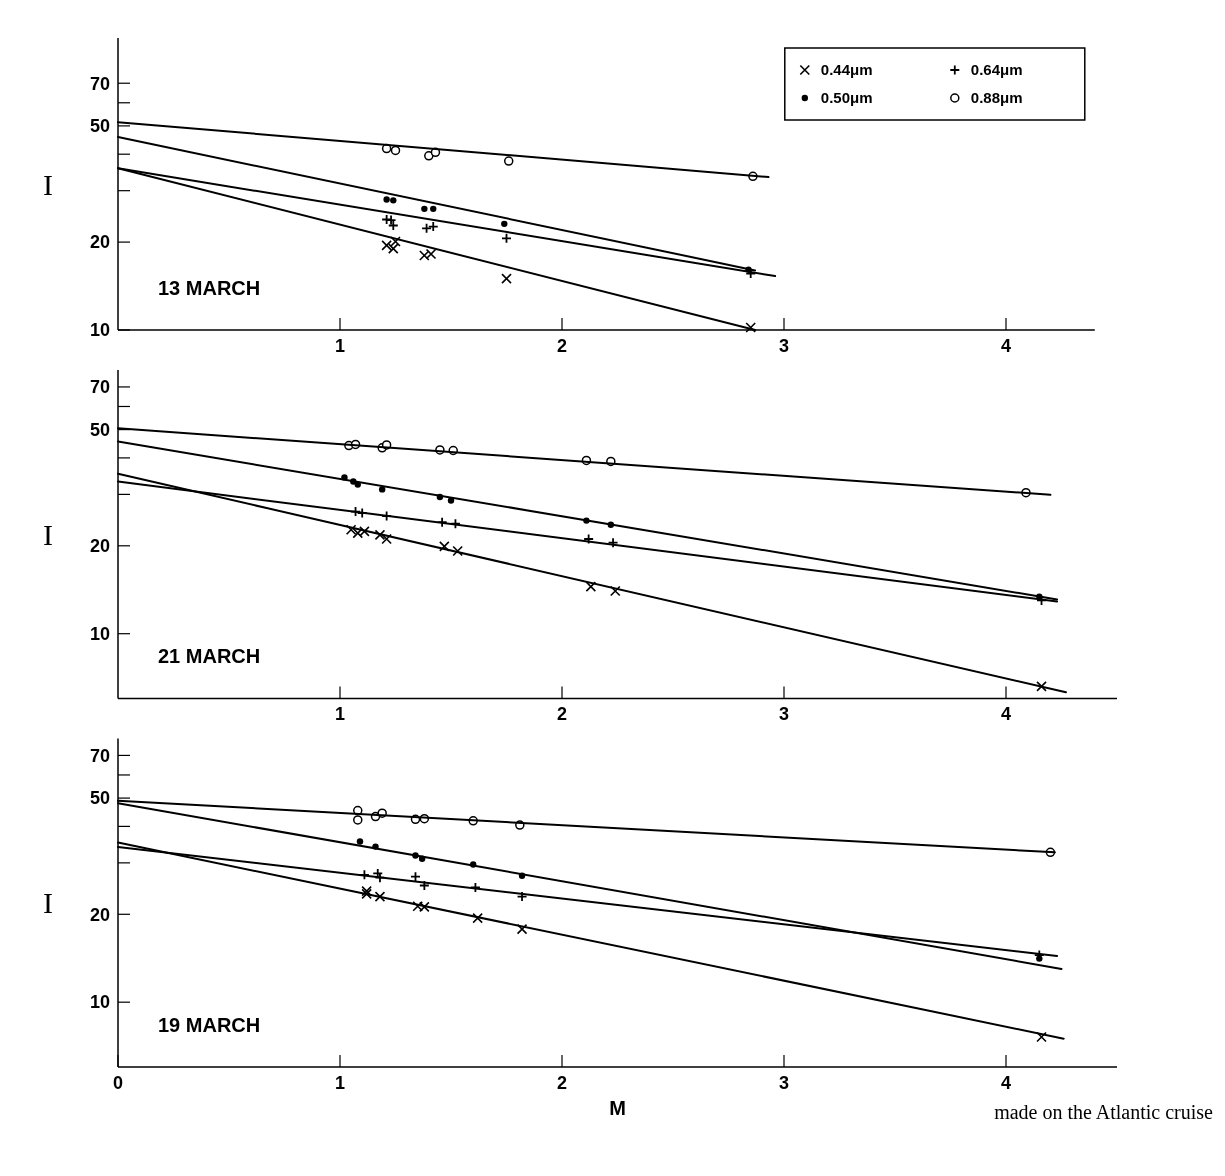  What do you see at coordinates (1104, 1111) in the screenshot?
I see `text: made on the Atlantic cruise` at bounding box center [1104, 1111].